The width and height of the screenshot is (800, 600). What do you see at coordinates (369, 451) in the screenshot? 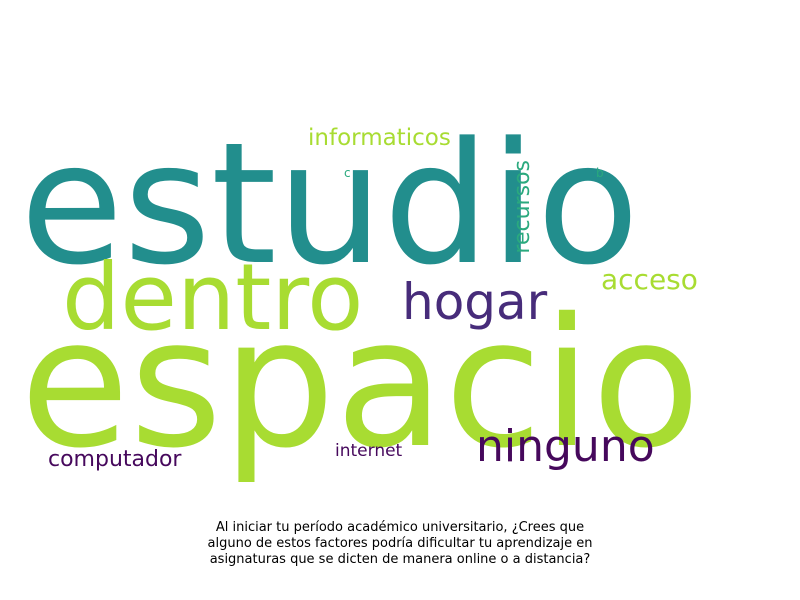
I see `word-internet: internet` at bounding box center [369, 451].